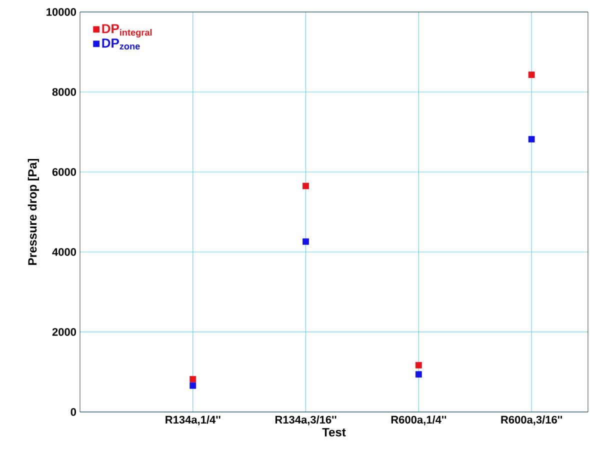  Describe the element at coordinates (64, 332) in the screenshot. I see `y-tick-label: 2000` at that location.